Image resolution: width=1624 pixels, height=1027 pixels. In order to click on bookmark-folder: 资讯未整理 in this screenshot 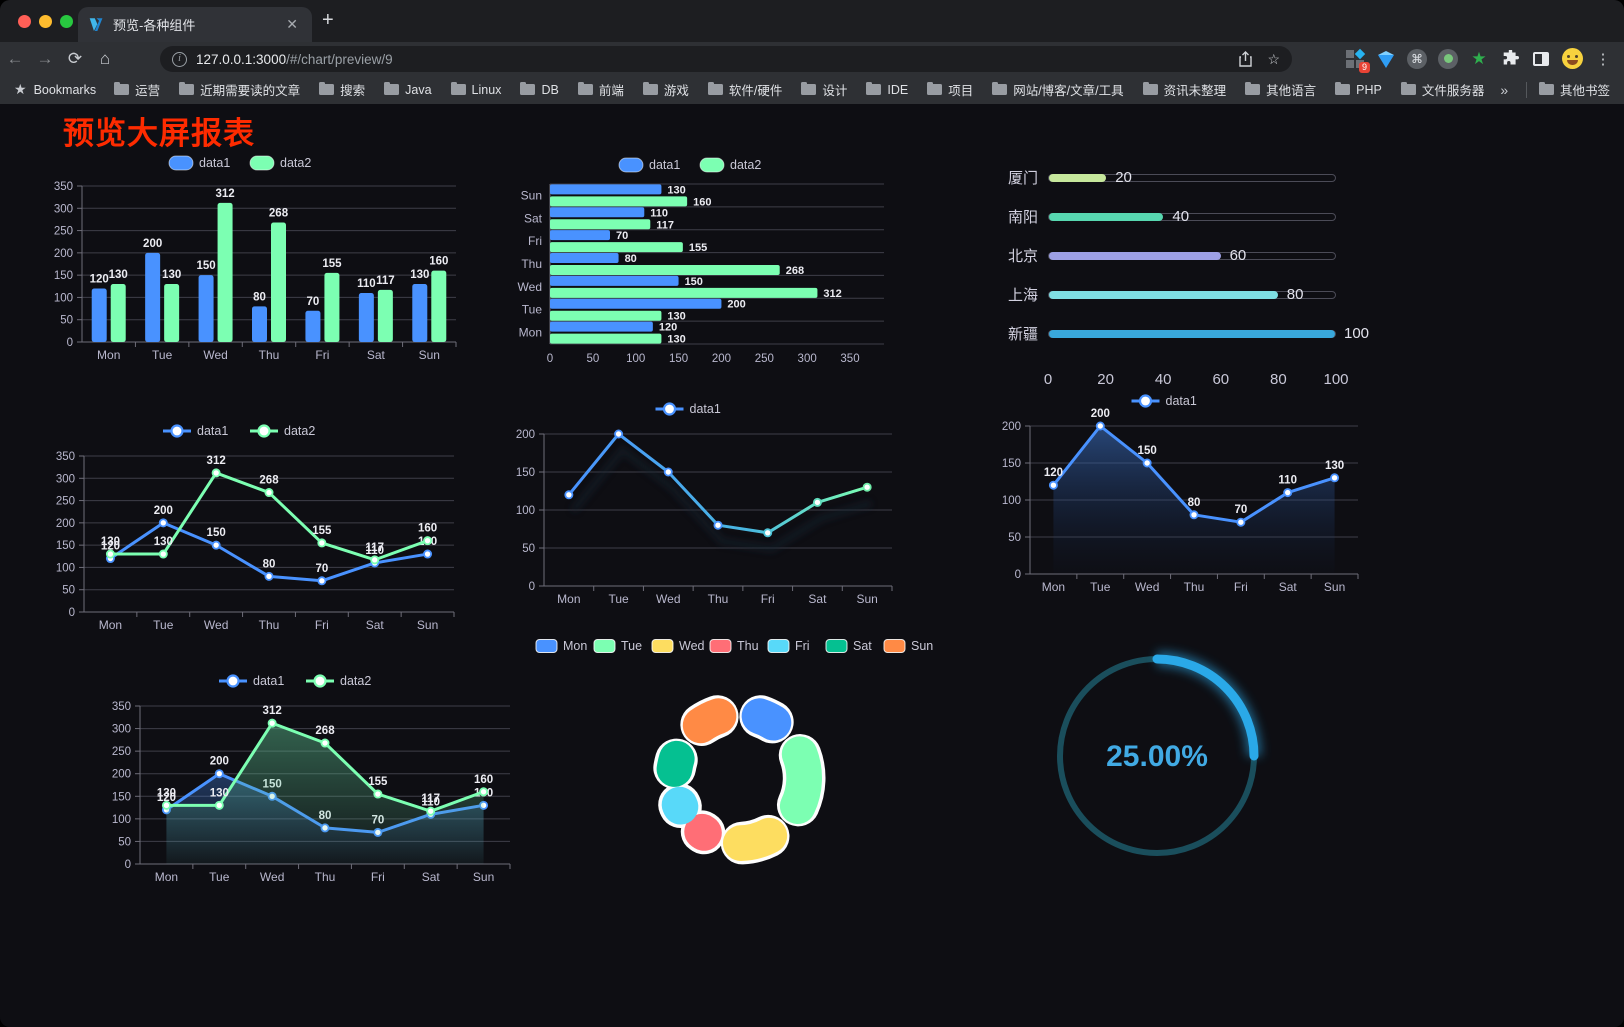, I will do `click(1184, 89)`.